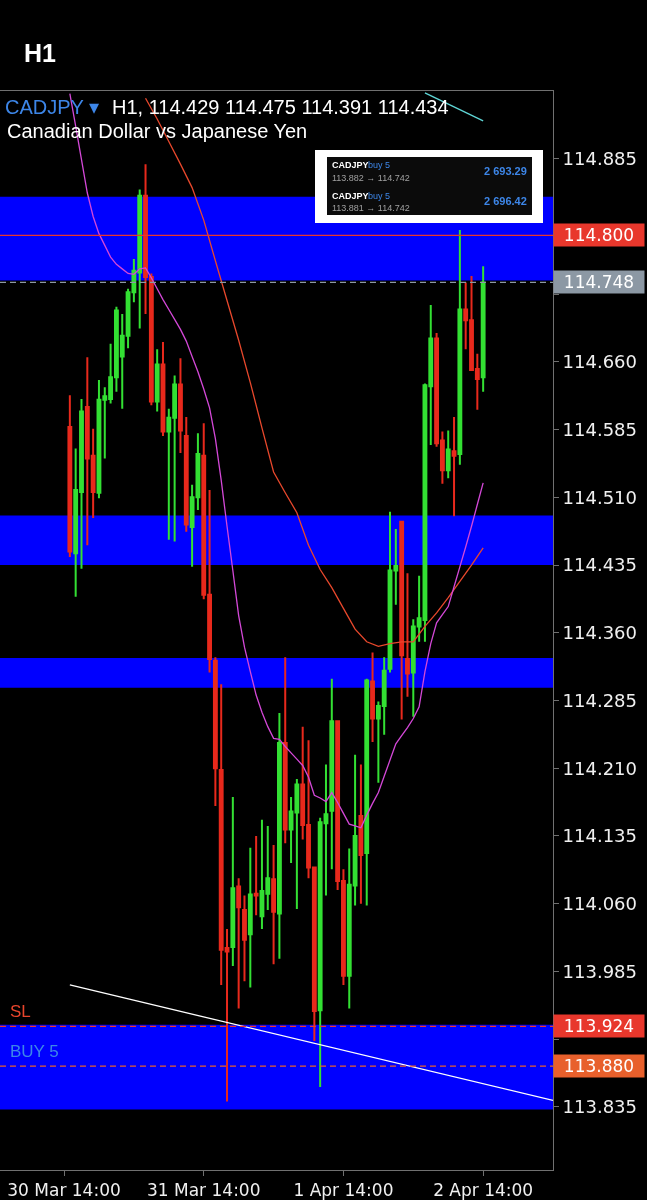 This screenshot has width=647, height=1200. I want to click on ref-line-label: 114.748, so click(599, 282).